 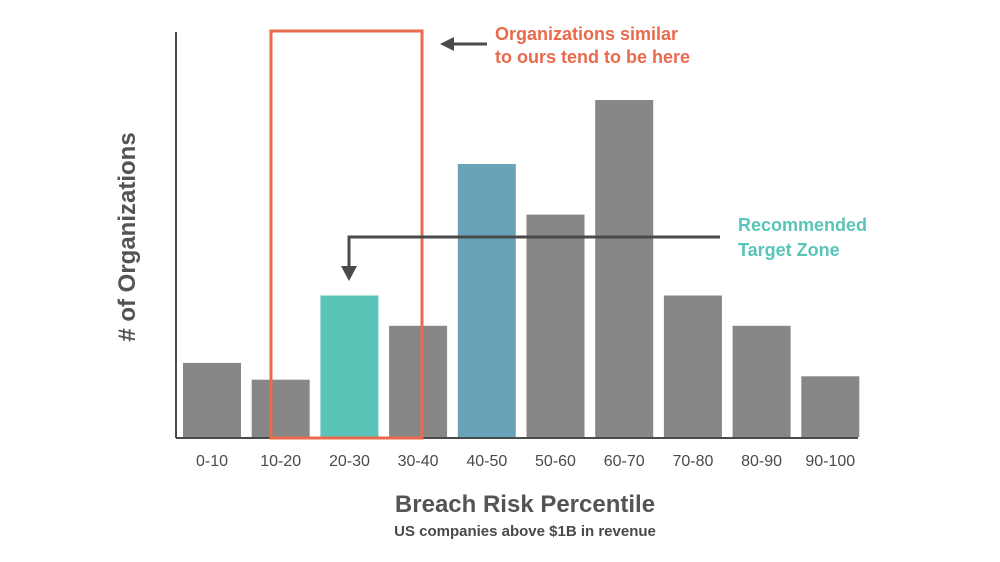 What do you see at coordinates (592, 57) in the screenshot?
I see `similar-orgs-label-line2: to ours tend to be here` at bounding box center [592, 57].